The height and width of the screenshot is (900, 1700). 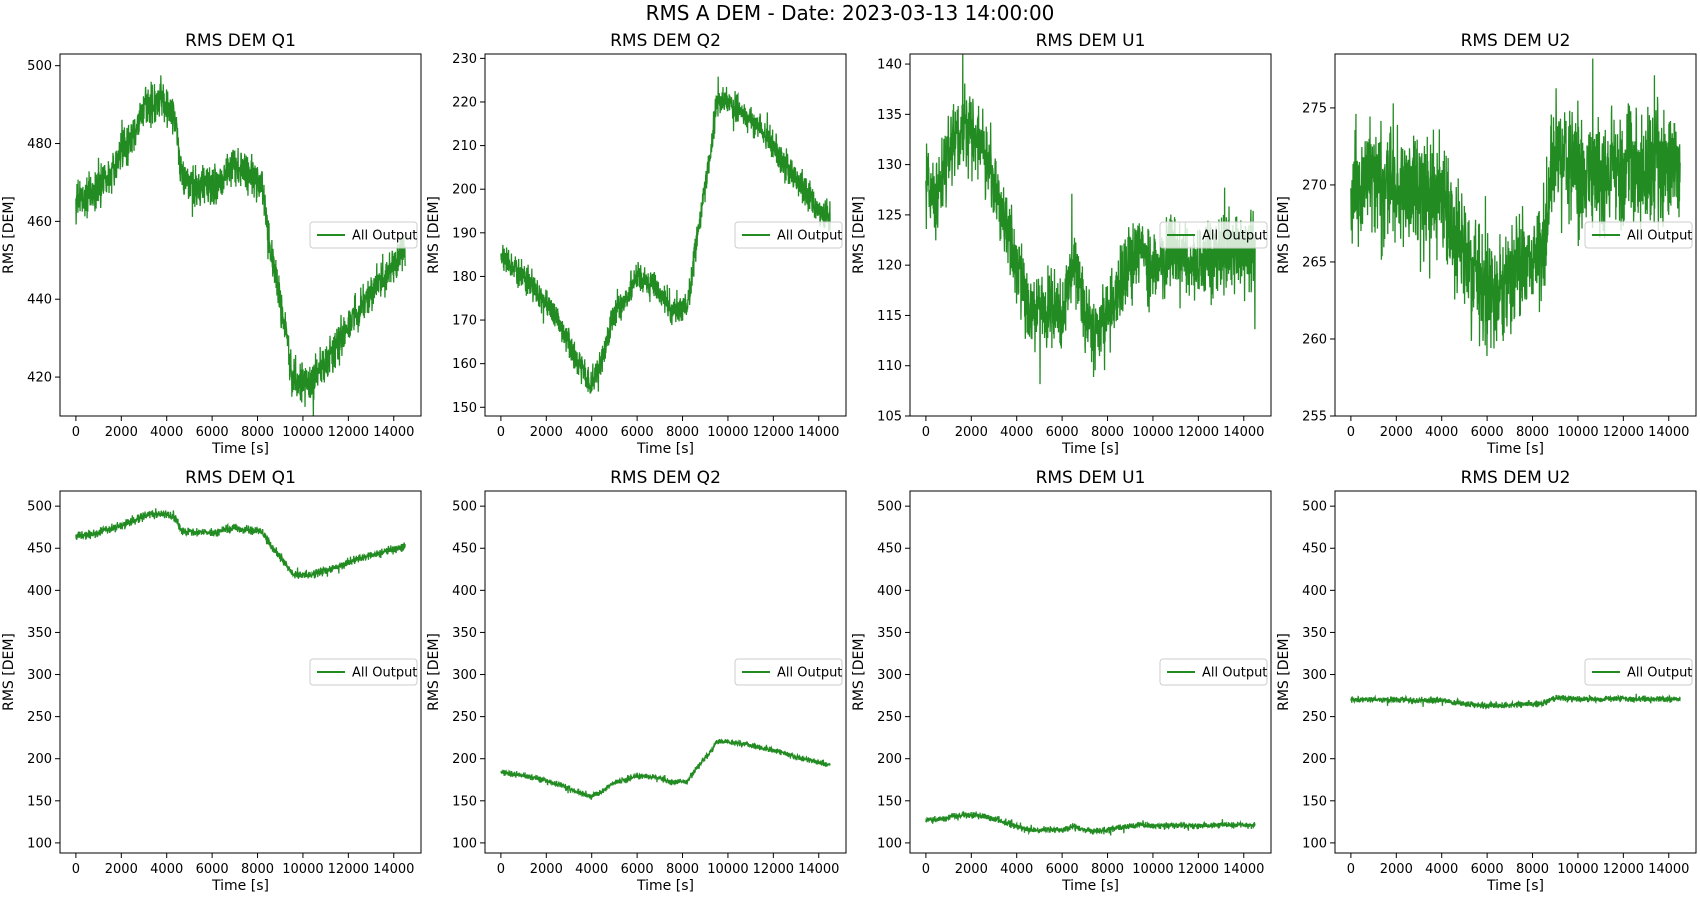 I want to click on y-tick-label: 170, so click(x=464, y=321).